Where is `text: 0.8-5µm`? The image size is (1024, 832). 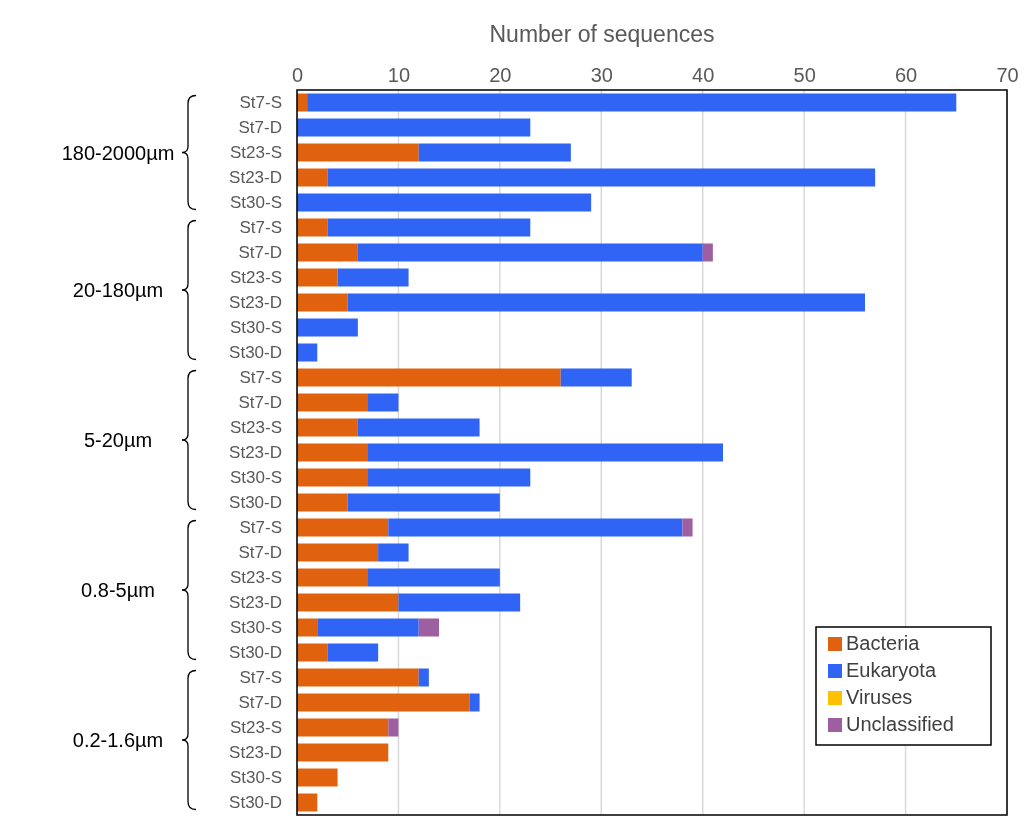 text: 0.8-5µm is located at coordinates (118, 590).